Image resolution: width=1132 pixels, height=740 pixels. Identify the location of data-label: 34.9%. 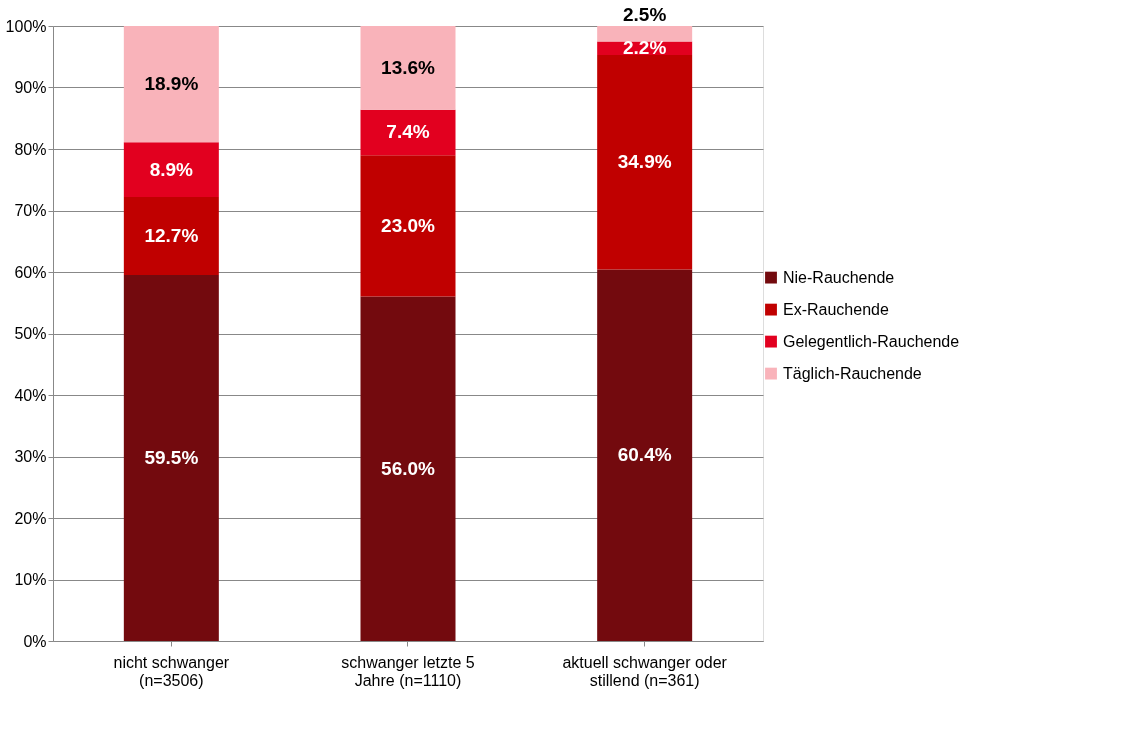
(644, 162).